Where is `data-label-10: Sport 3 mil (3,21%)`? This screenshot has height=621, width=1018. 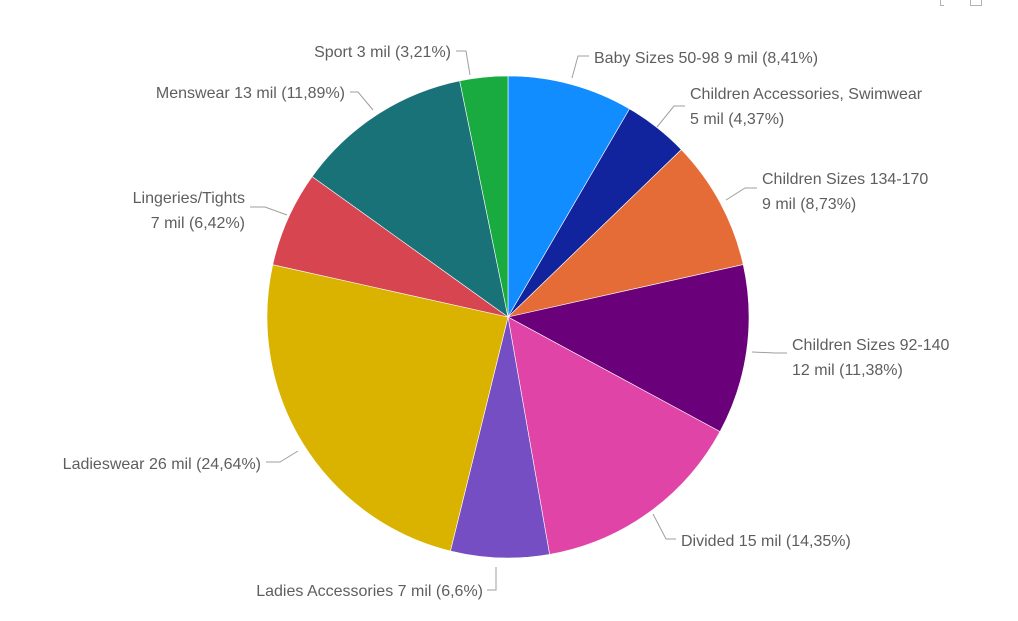 data-label-10: Sport 3 mil (3,21%) is located at coordinates (382, 52).